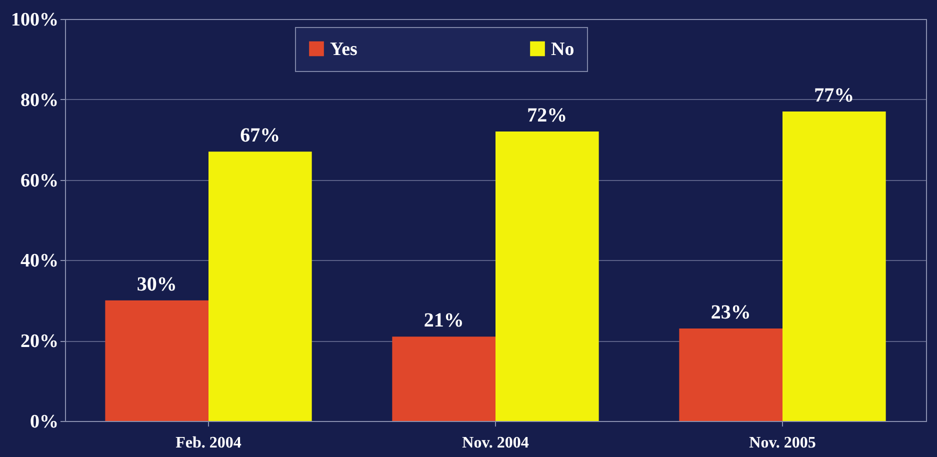 The width and height of the screenshot is (937, 457). What do you see at coordinates (547, 115) in the screenshot?
I see `data-label: 72%` at bounding box center [547, 115].